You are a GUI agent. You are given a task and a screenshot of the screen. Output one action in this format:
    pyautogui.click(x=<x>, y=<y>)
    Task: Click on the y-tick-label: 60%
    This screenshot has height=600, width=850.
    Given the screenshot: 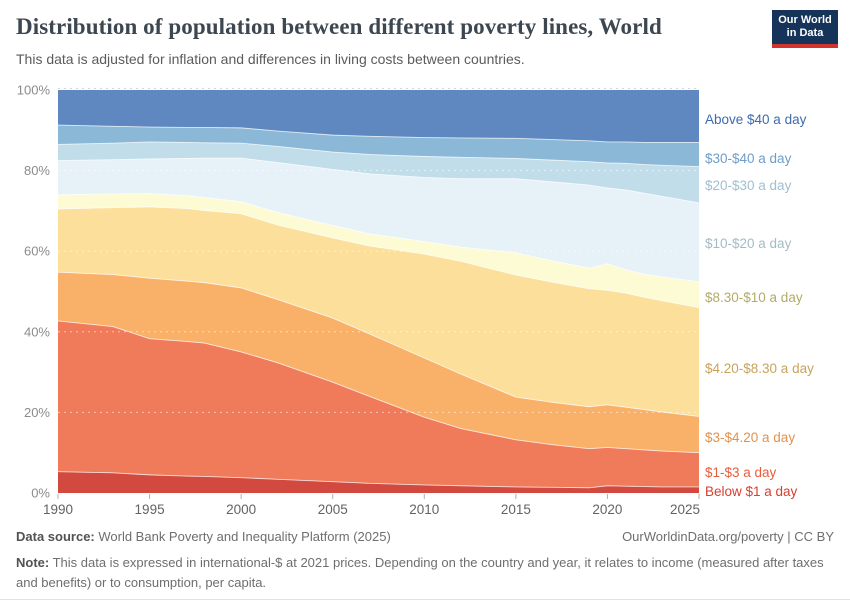 What is the action you would take?
    pyautogui.click(x=37, y=251)
    